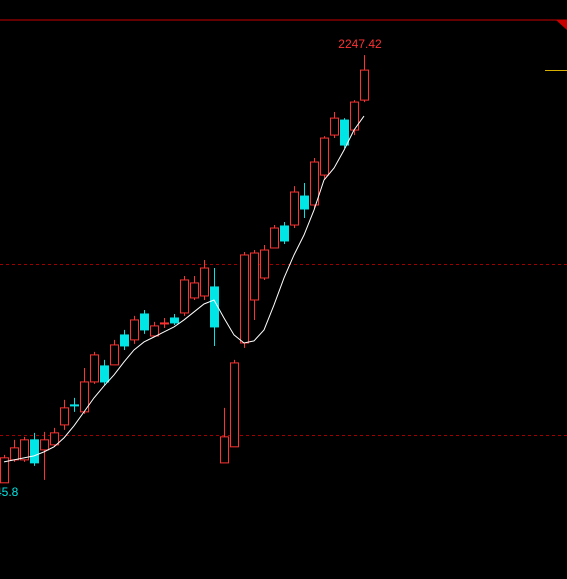 This screenshot has width=567, height=579. I want to click on low-label: 1745.8, so click(9, 492).